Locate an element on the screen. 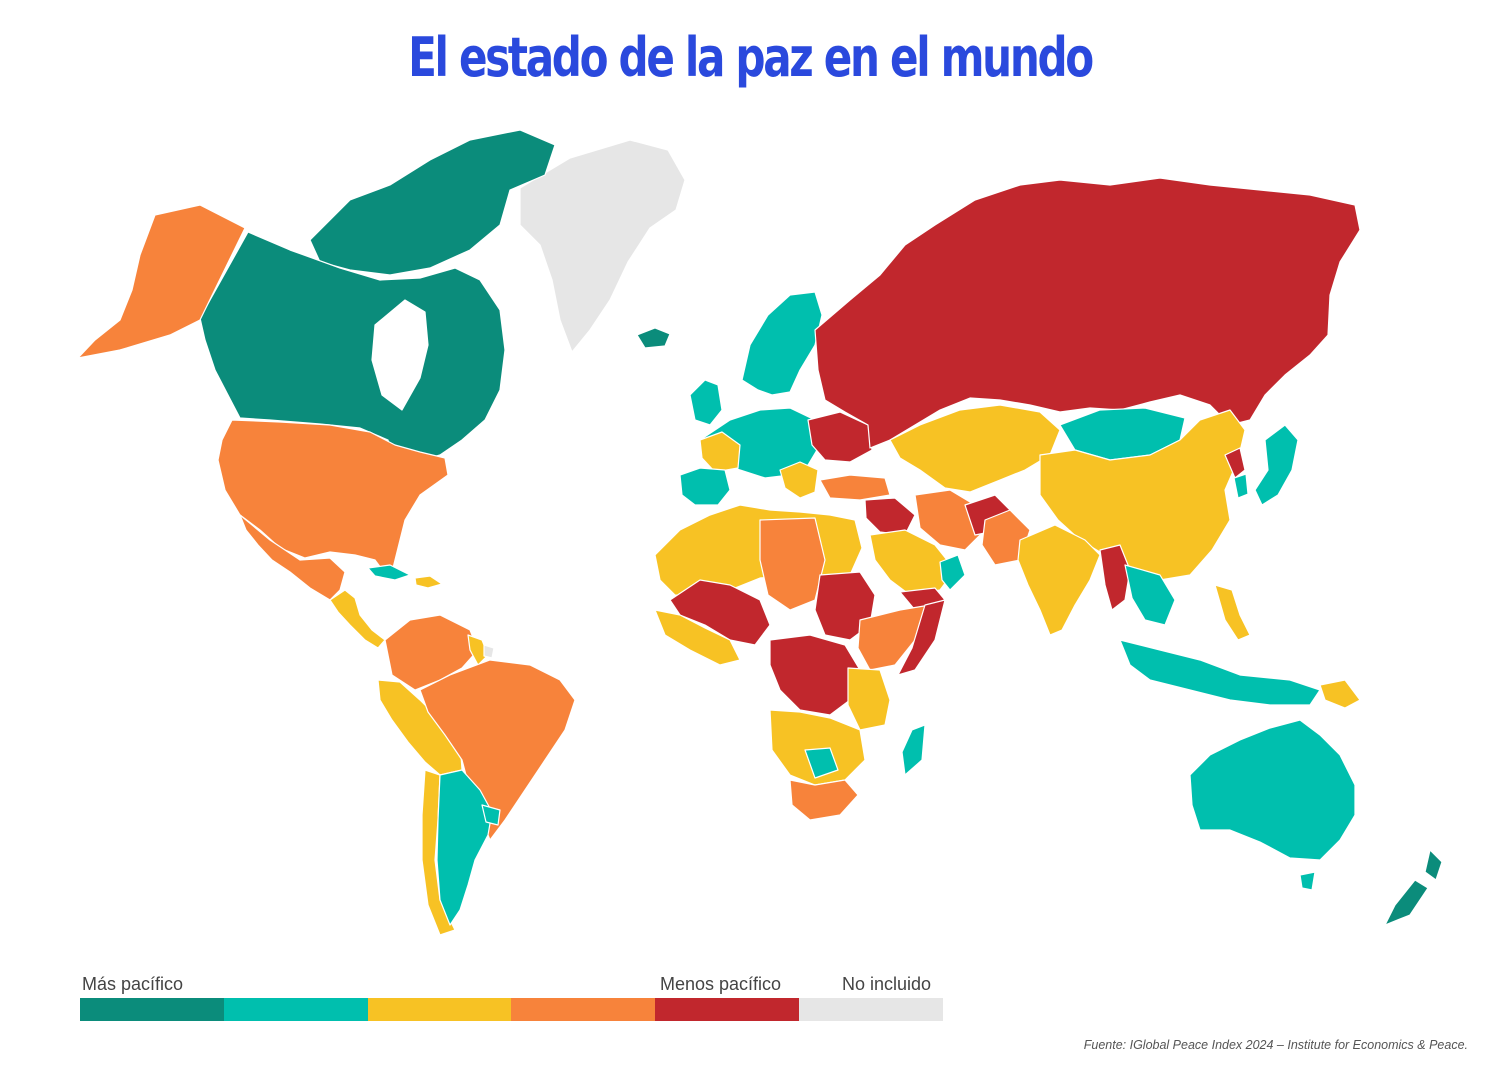  legend-swatch-very-high-peace is located at coordinates (152, 1009).